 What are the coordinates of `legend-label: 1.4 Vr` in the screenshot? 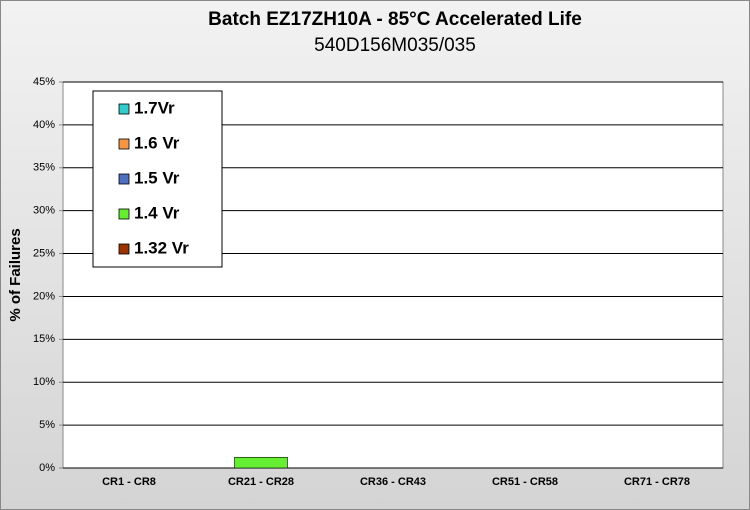 It's located at (157, 212).